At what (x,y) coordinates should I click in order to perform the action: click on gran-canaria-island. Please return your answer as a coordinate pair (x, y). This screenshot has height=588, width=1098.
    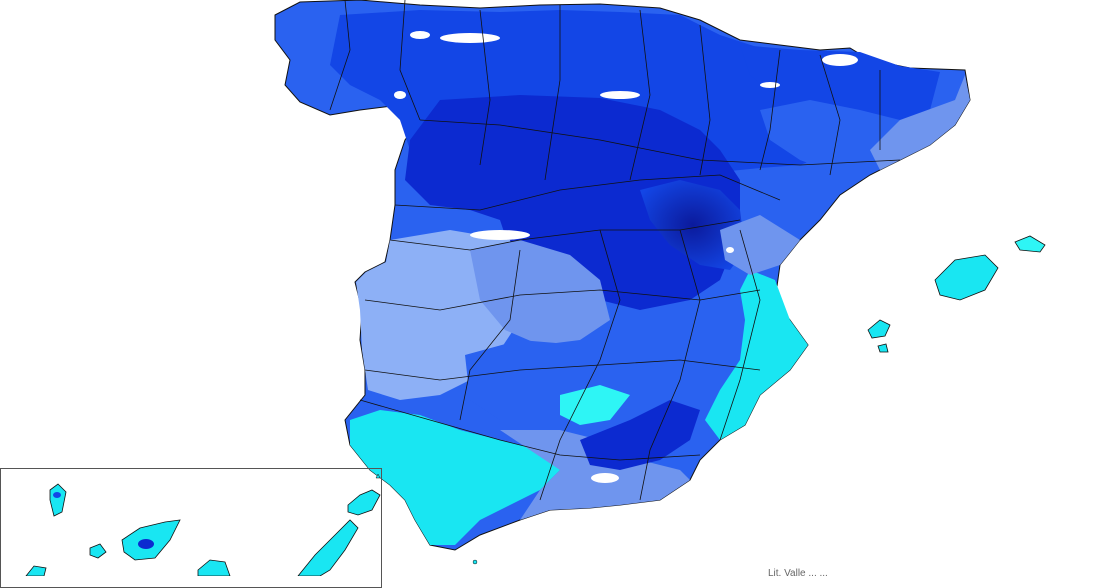
    Looking at the image, I should click on (214, 567).